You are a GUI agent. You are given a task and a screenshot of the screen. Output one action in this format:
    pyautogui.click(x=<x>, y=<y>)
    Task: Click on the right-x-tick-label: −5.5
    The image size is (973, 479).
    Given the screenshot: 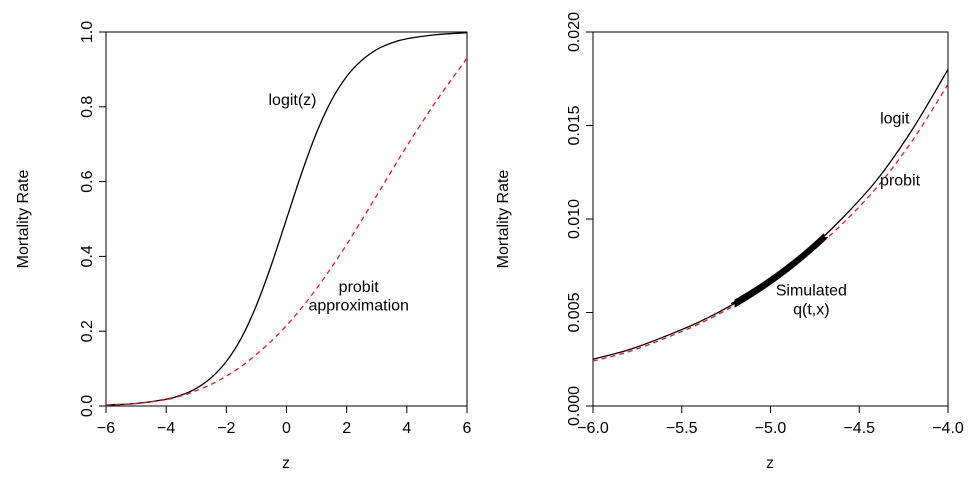 What is the action you would take?
    pyautogui.click(x=682, y=428)
    